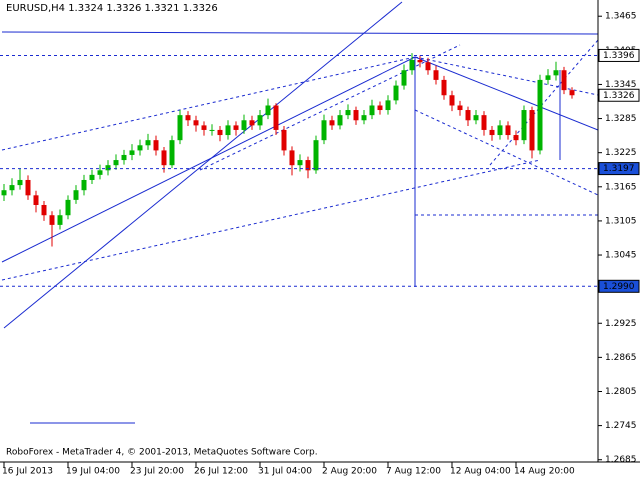 The image size is (640, 480). What do you see at coordinates (621, 187) in the screenshot?
I see `y-tick-label: 1.3165` at bounding box center [621, 187].